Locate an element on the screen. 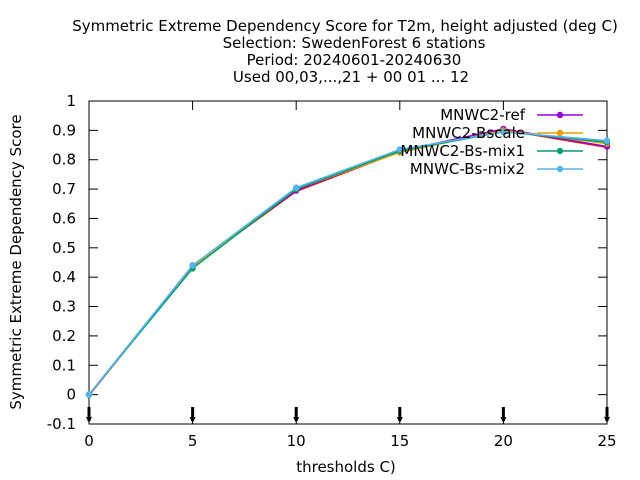 The image size is (640, 480). y-tick-label: -0.1 is located at coordinates (61, 424).